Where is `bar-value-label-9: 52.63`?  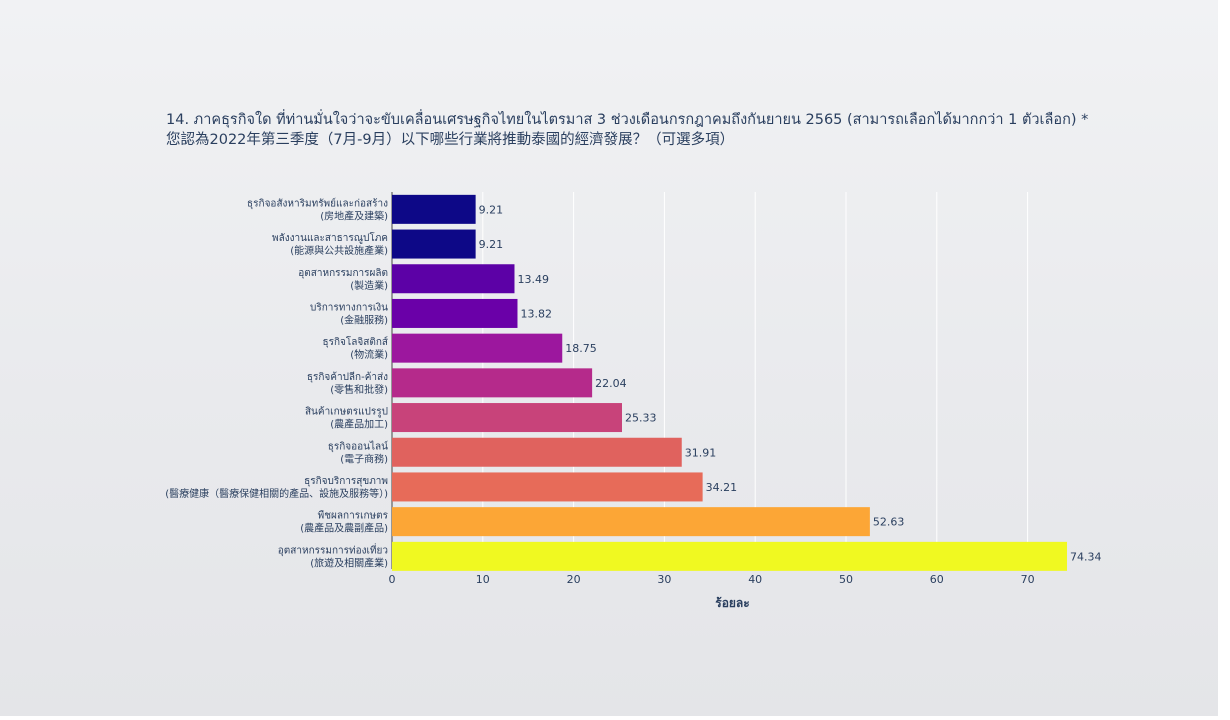
bar-value-label-9: 52.63 is located at coordinates (889, 522).